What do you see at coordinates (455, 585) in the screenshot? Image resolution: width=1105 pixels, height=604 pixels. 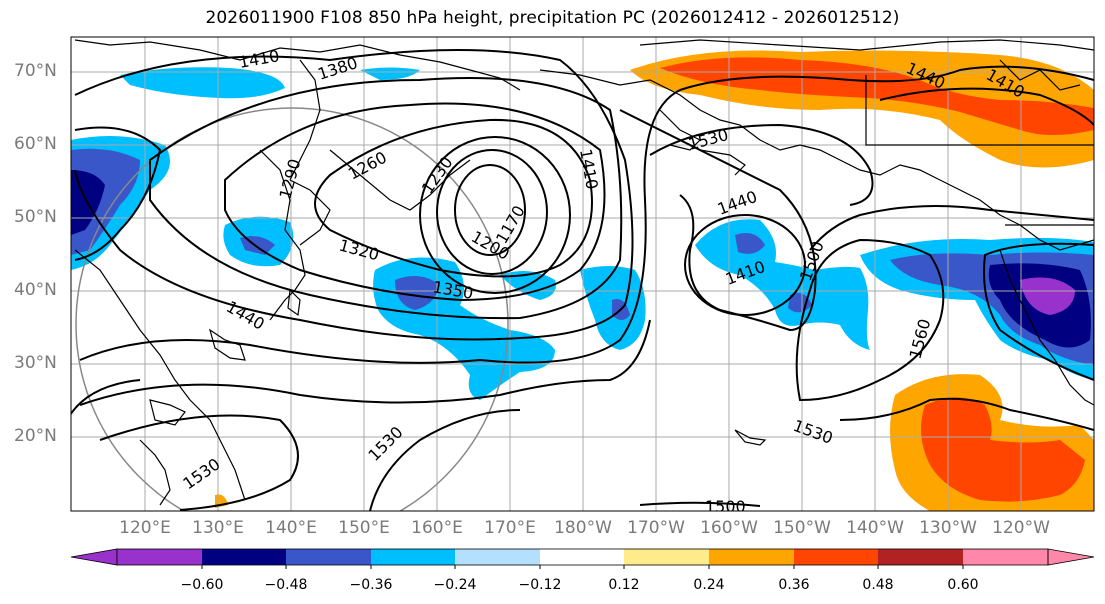 I see `colorbar-tick: −0.24` at bounding box center [455, 585].